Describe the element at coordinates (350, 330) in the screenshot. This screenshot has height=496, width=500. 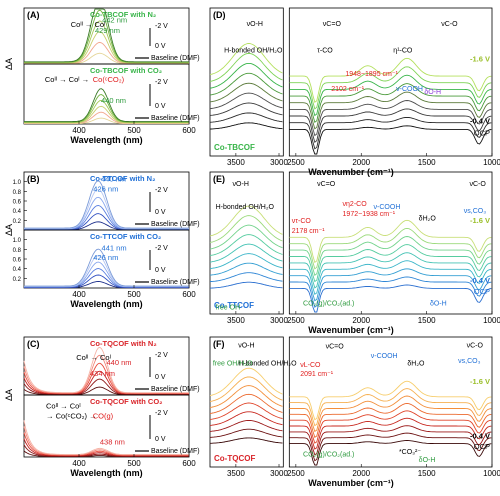
I see `x-axis-label: Wavenumber (cm⁻¹)` at that location.